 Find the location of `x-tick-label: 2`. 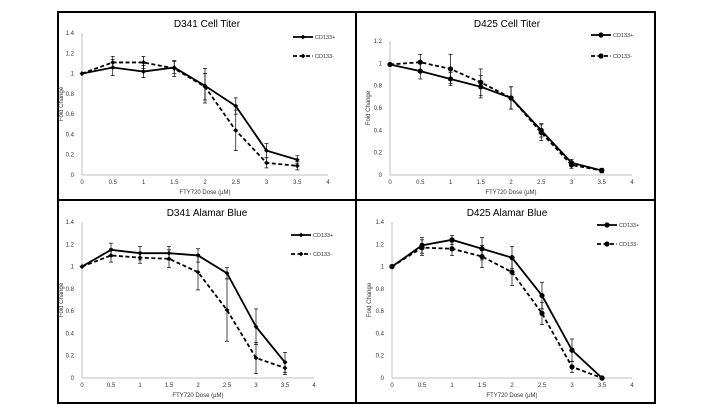

x-tick-label: 2 is located at coordinates (512, 386).